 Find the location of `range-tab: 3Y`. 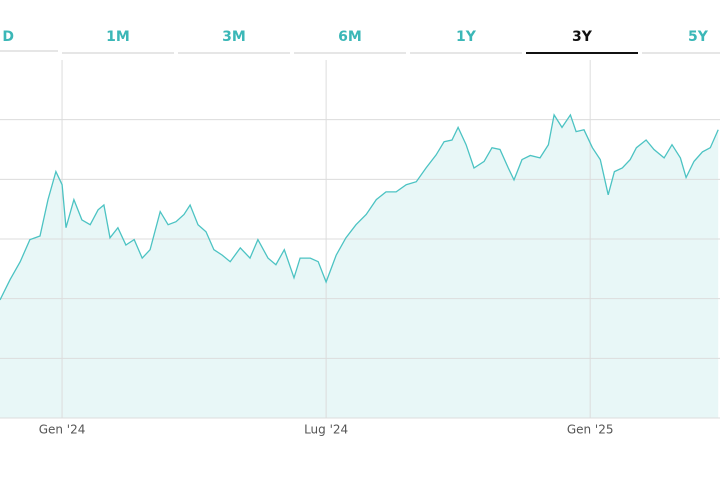

range-tab: 3Y is located at coordinates (582, 38).